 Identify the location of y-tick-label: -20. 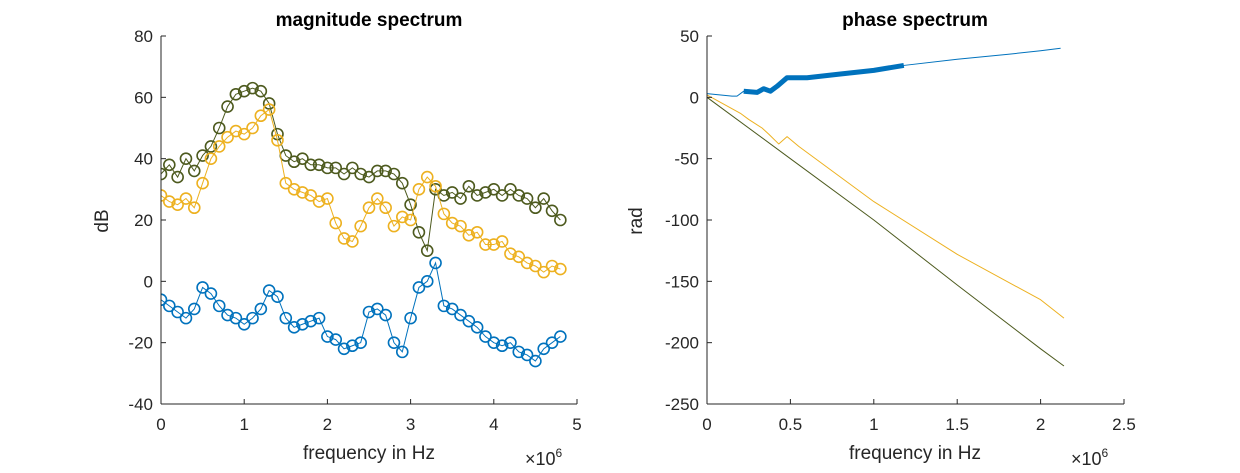
(140, 343).